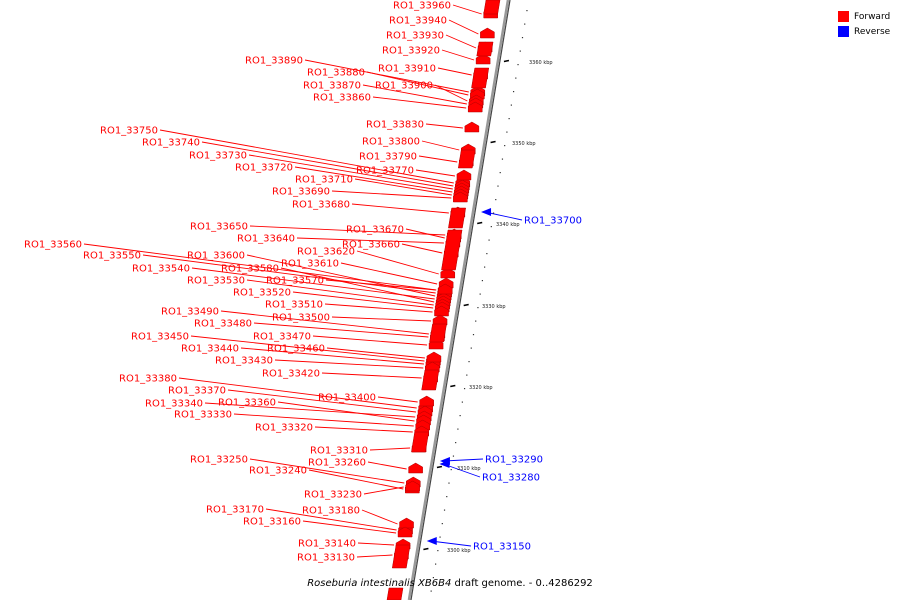 This screenshot has height=600, width=900. Describe the element at coordinates (391, 142) in the screenshot. I see `gene-label-forward: RO1_33800` at that location.